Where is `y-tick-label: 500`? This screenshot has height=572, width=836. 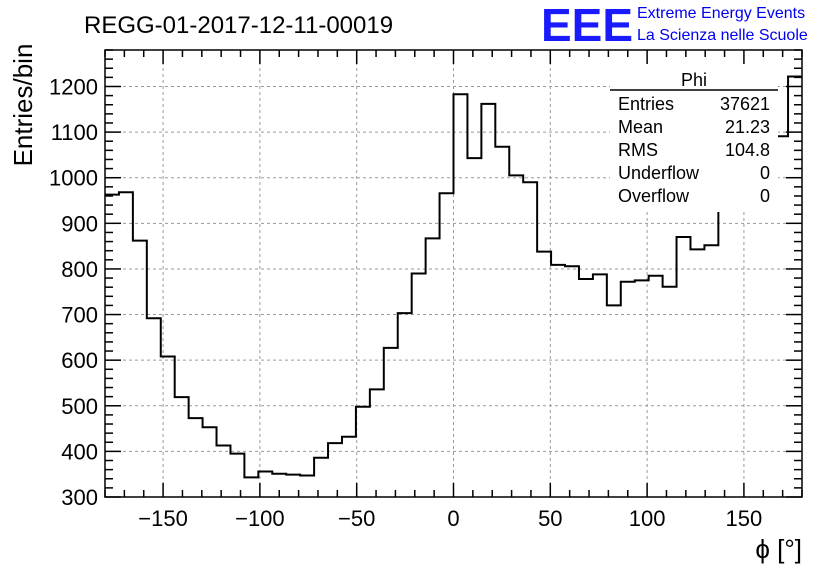
y-tick-label: 500 is located at coordinates (79, 406).